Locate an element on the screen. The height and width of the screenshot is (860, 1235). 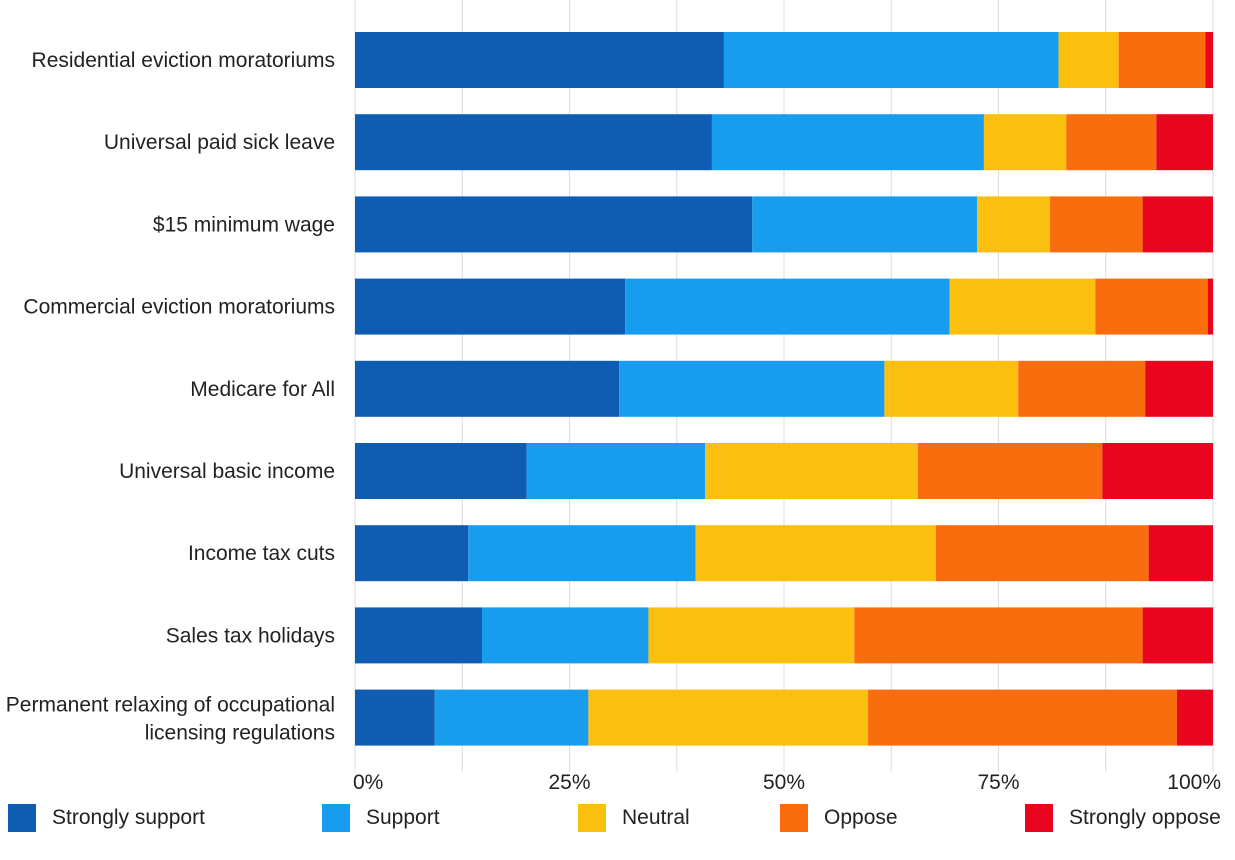
x-tick-label: 25% is located at coordinates (569, 782).